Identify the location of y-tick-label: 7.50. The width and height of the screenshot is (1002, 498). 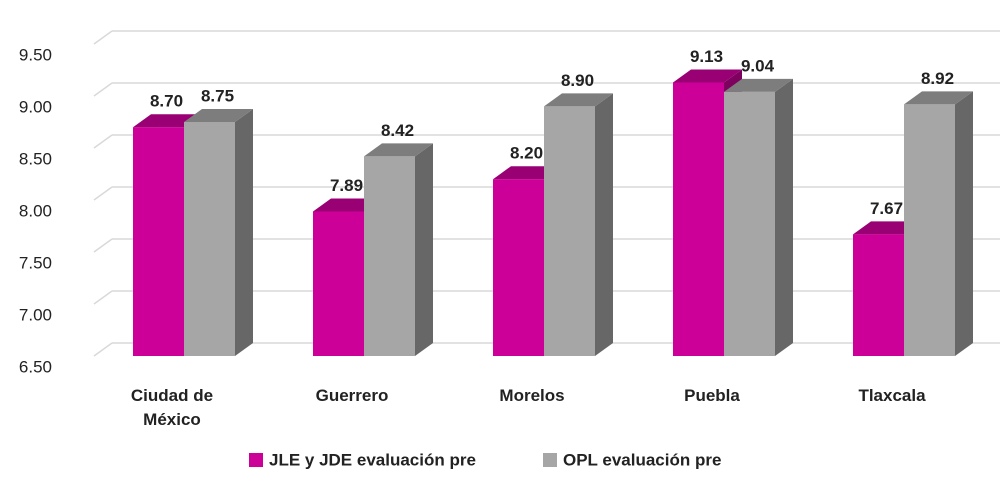
(35, 262).